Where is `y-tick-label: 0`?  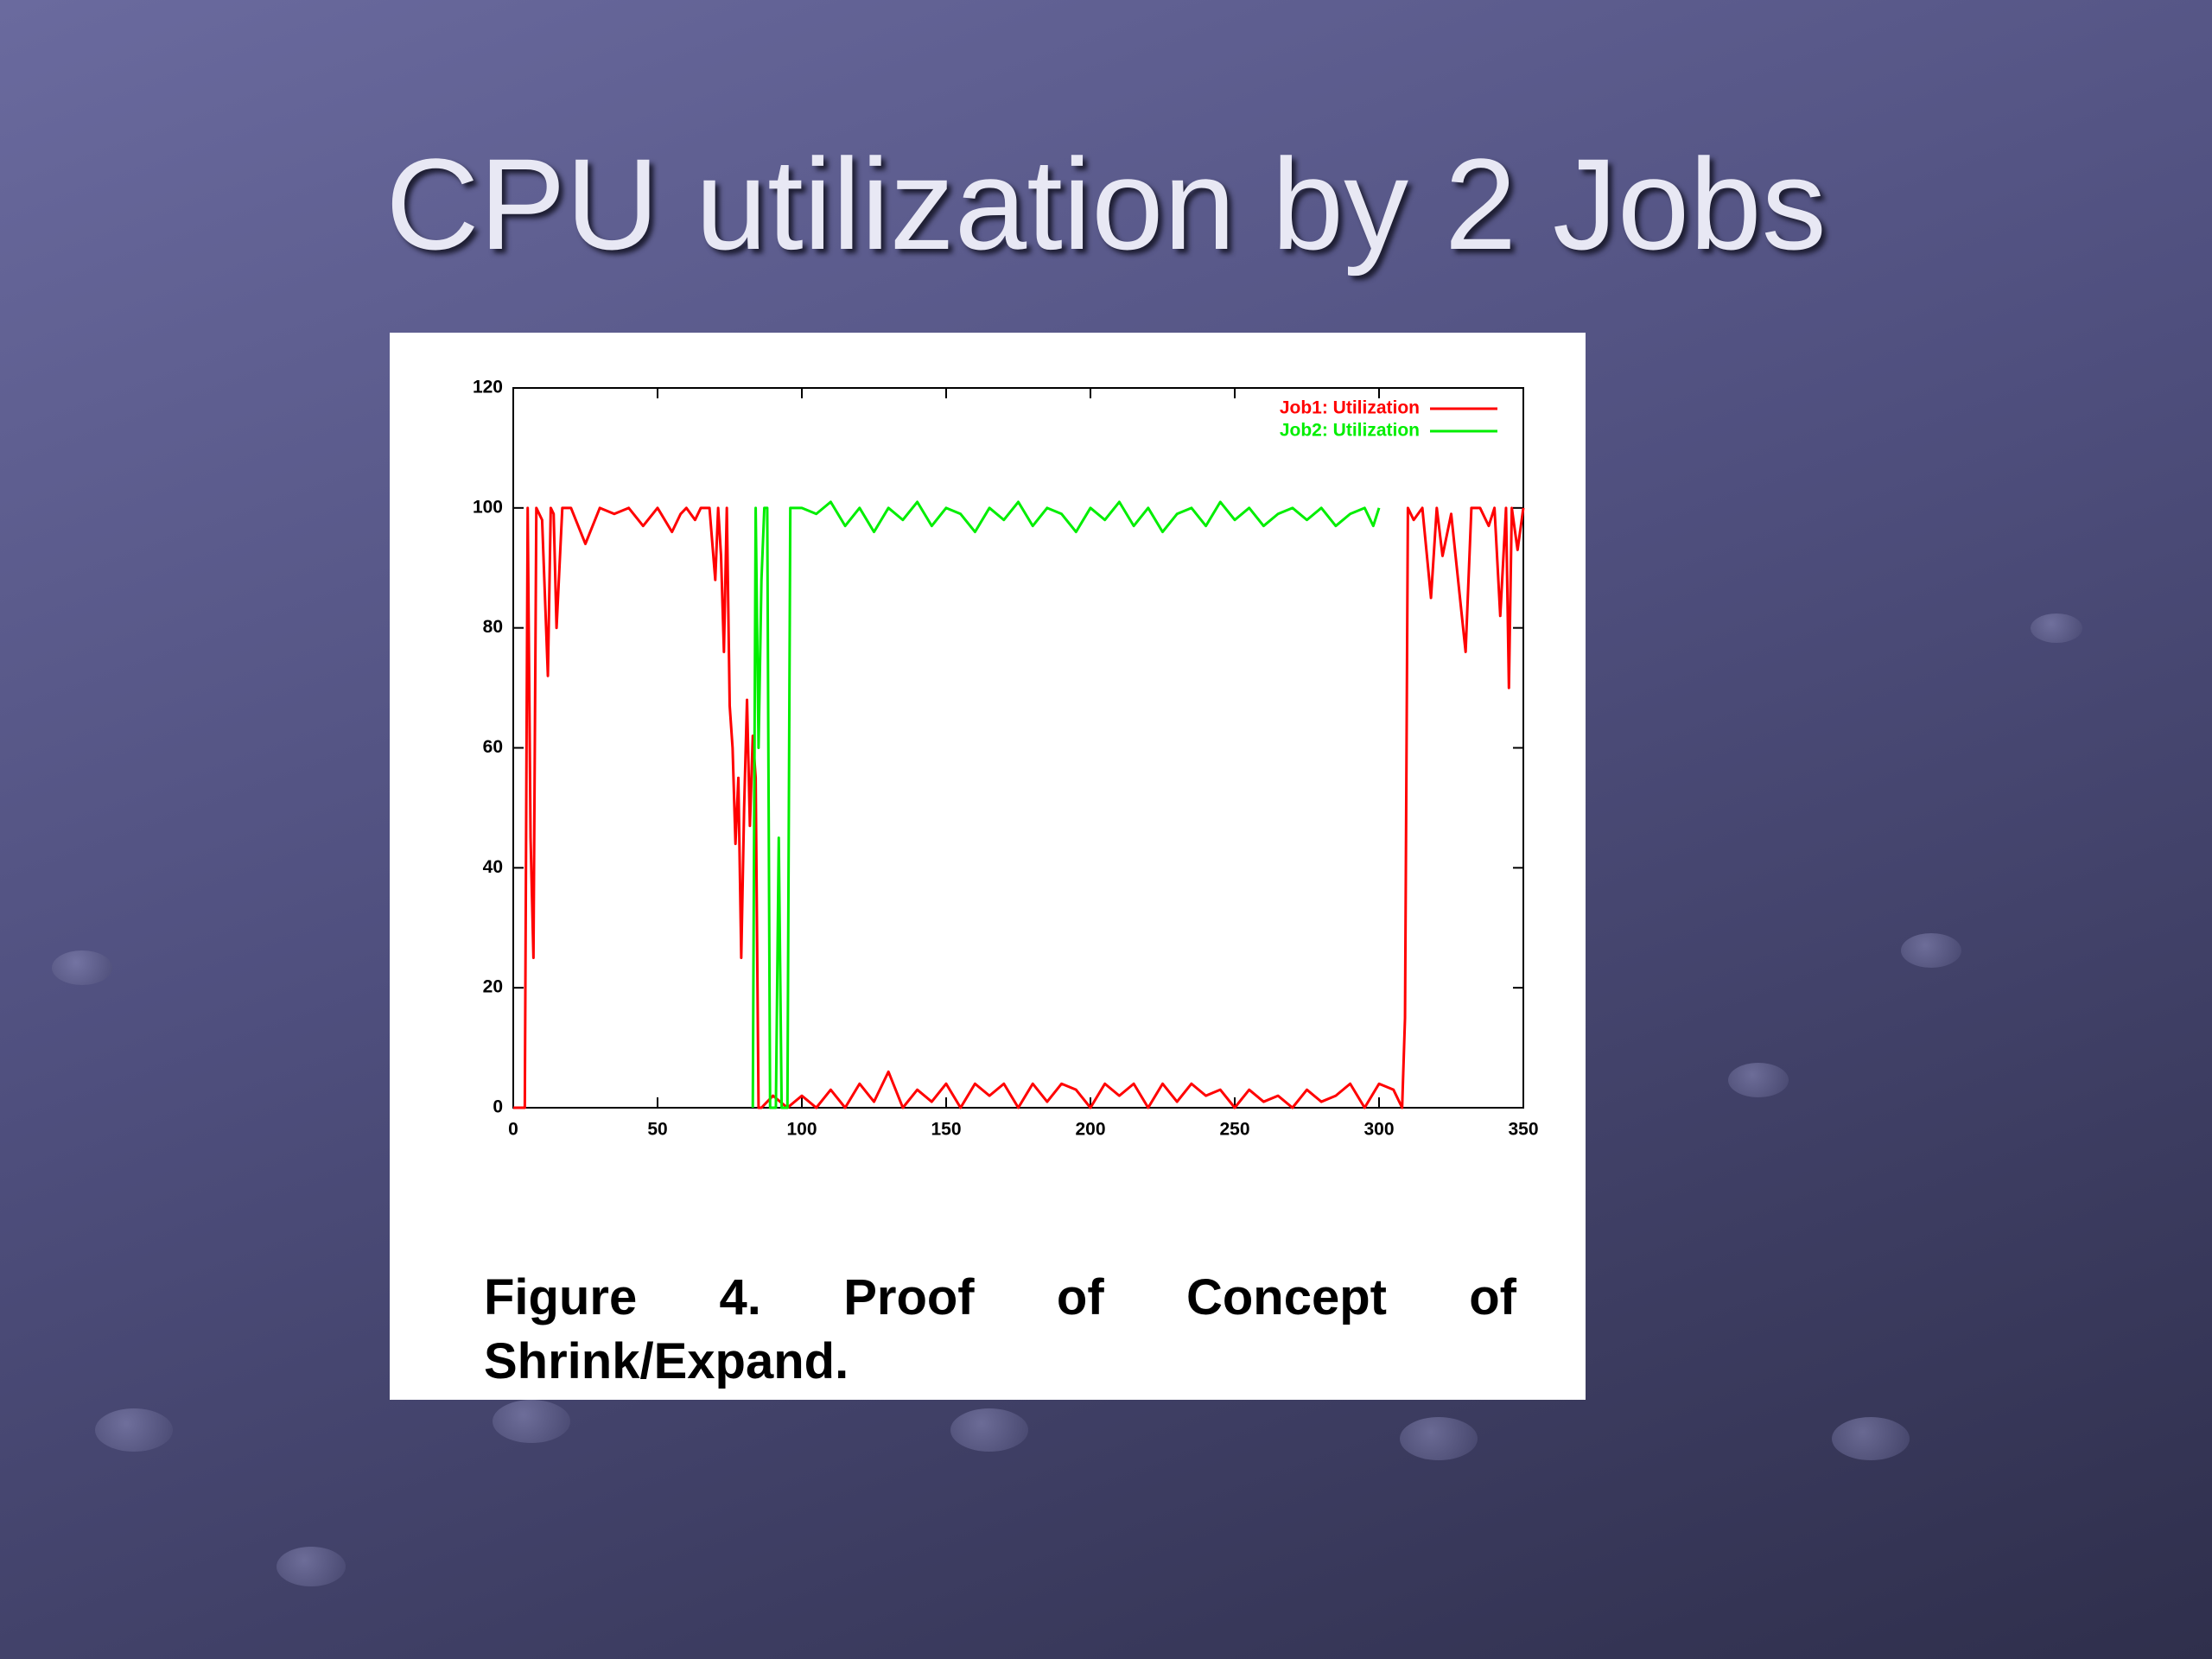
y-tick-label: 0 is located at coordinates (498, 1107).